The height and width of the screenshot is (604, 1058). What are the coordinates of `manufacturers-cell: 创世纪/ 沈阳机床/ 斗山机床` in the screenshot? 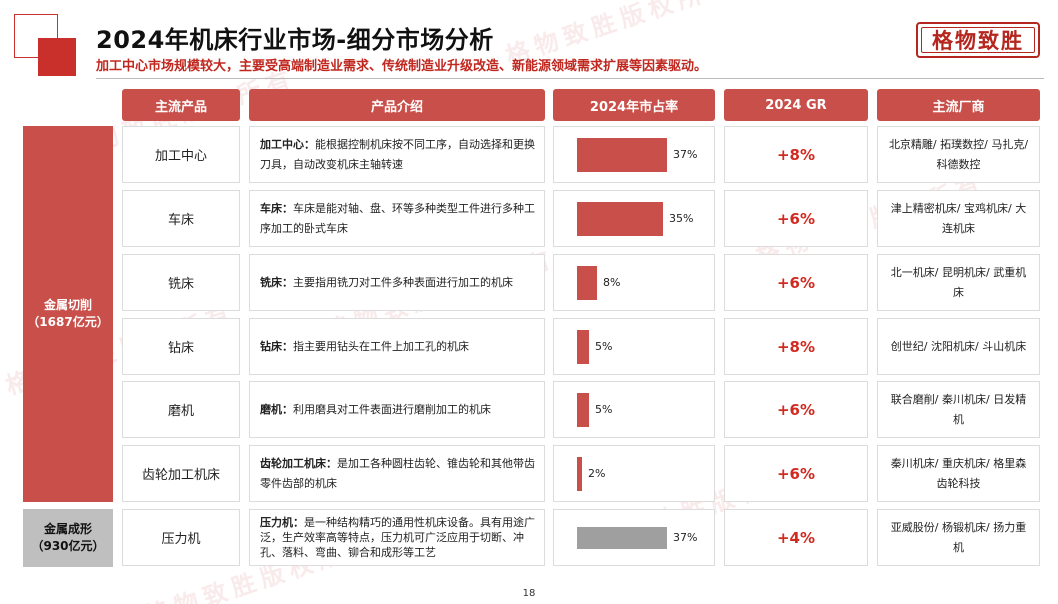 It's located at (958, 346).